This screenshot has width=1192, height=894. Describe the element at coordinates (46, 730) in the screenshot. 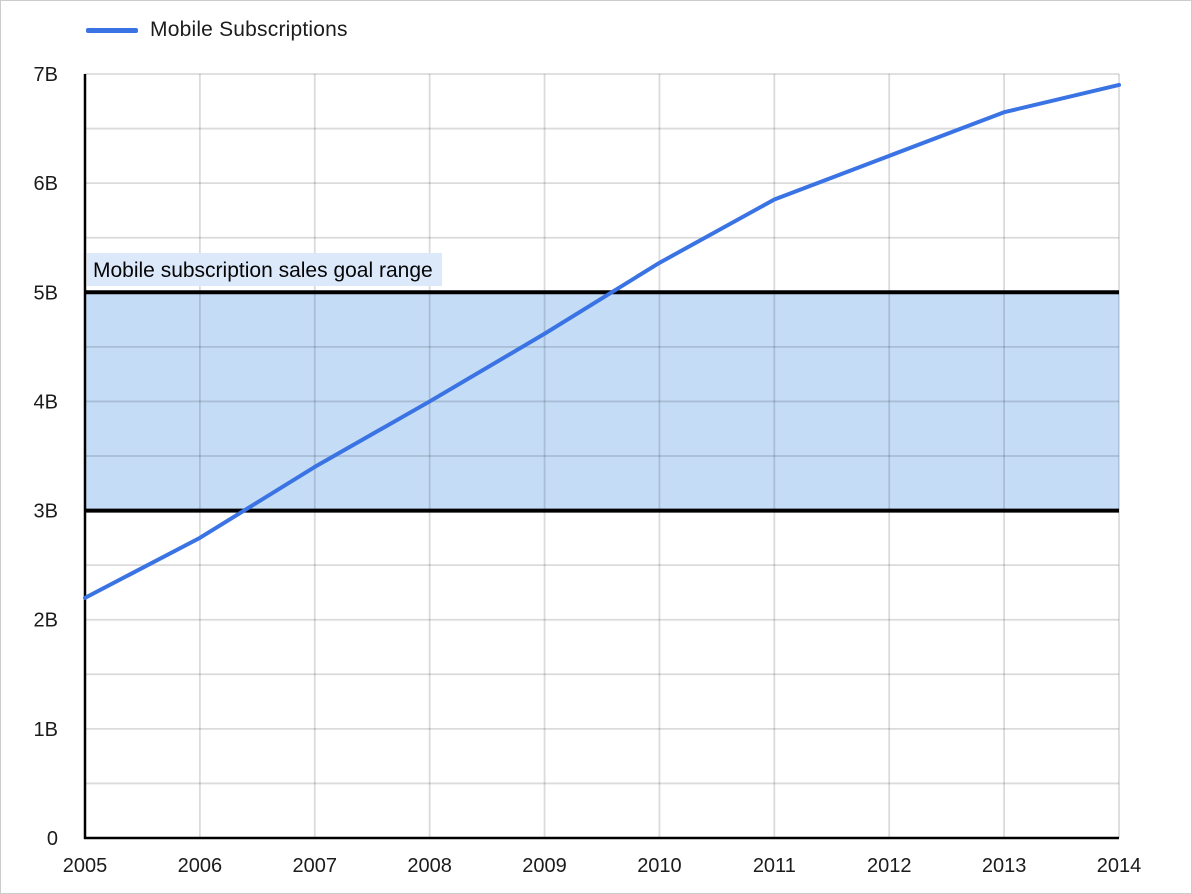

I see `y-tick-label: 1B` at that location.